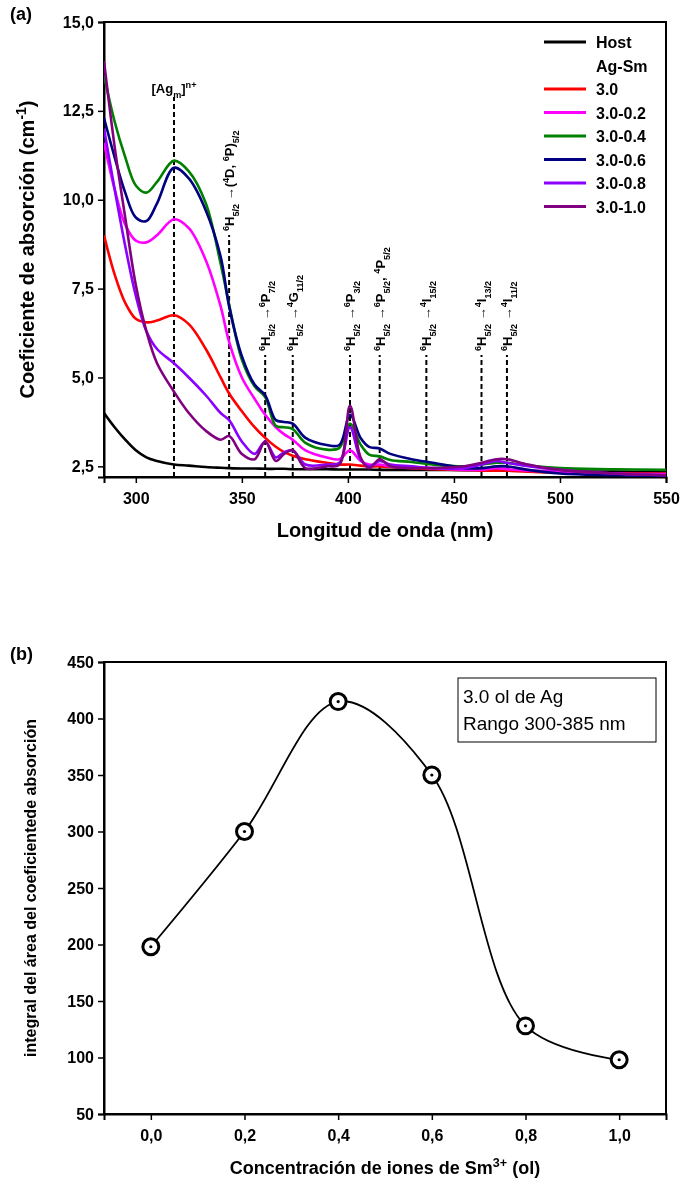 This screenshot has height=1190, width=683. I want to click on x-tick-label: 350, so click(242, 499).